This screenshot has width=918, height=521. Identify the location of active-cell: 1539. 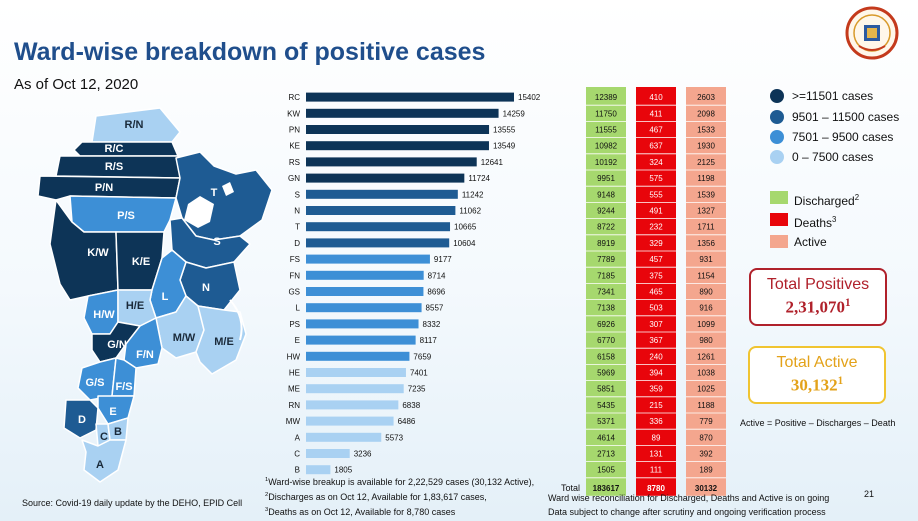
(706, 194).